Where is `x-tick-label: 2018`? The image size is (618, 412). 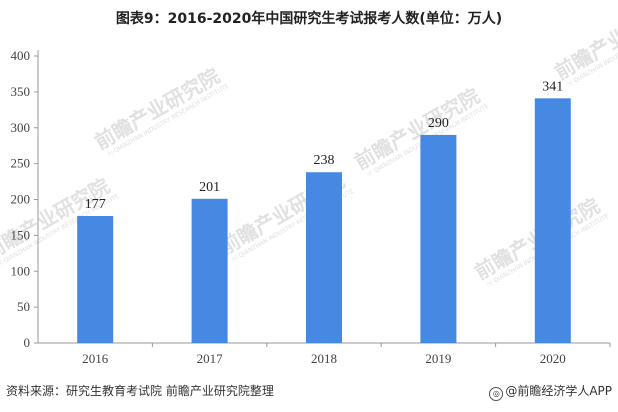 x-tick-label: 2018 is located at coordinates (324, 358).